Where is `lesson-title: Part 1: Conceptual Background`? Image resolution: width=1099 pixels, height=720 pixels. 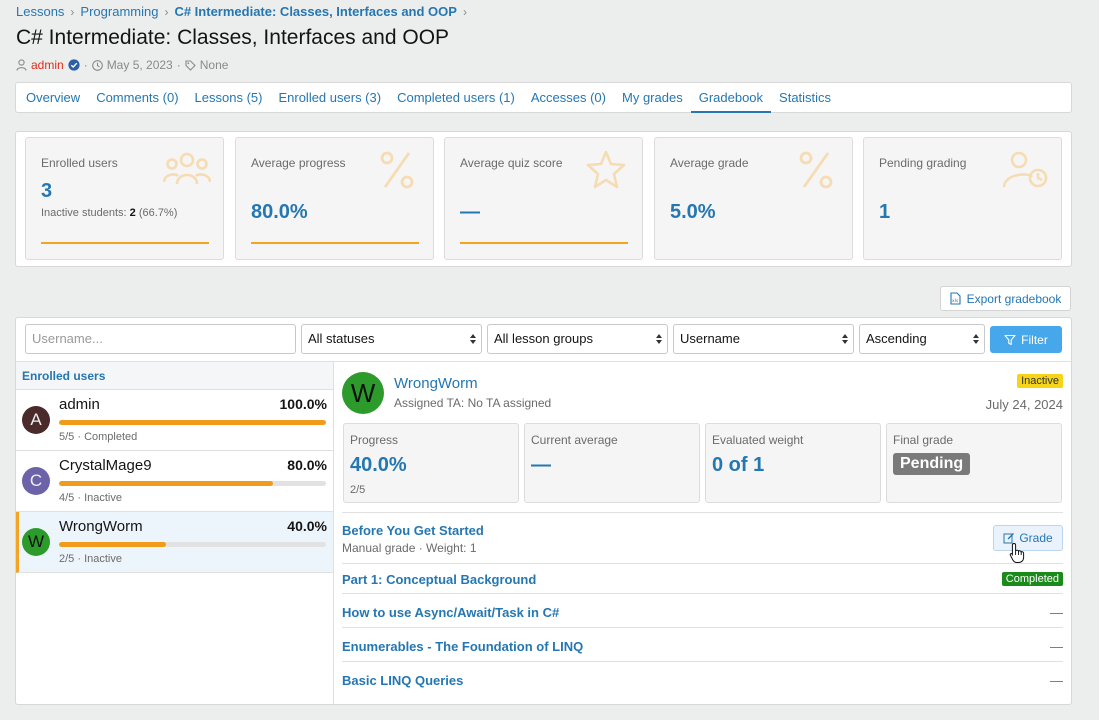
lesson-title: Part 1: Conceptual Background is located at coordinates (439, 579).